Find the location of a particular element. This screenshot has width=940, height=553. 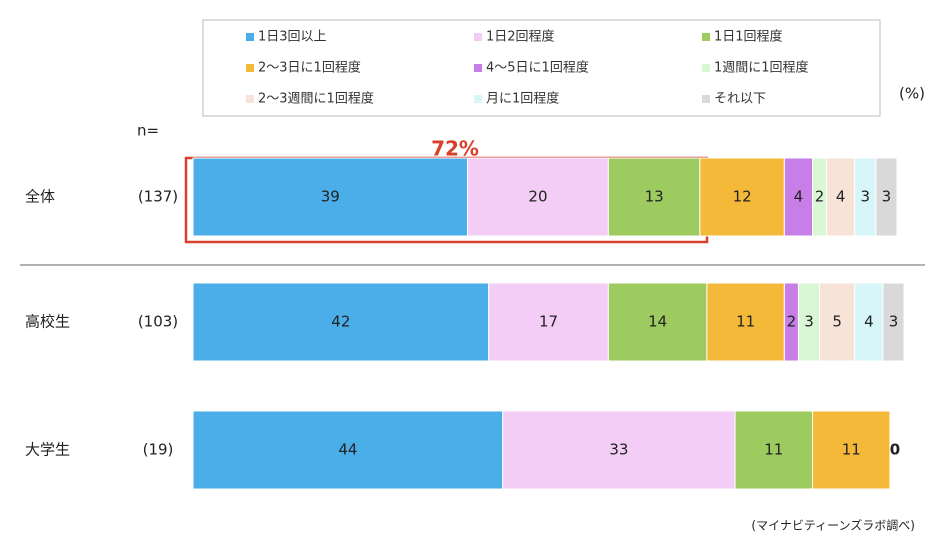

category-label: 高校生 is located at coordinates (47, 322).